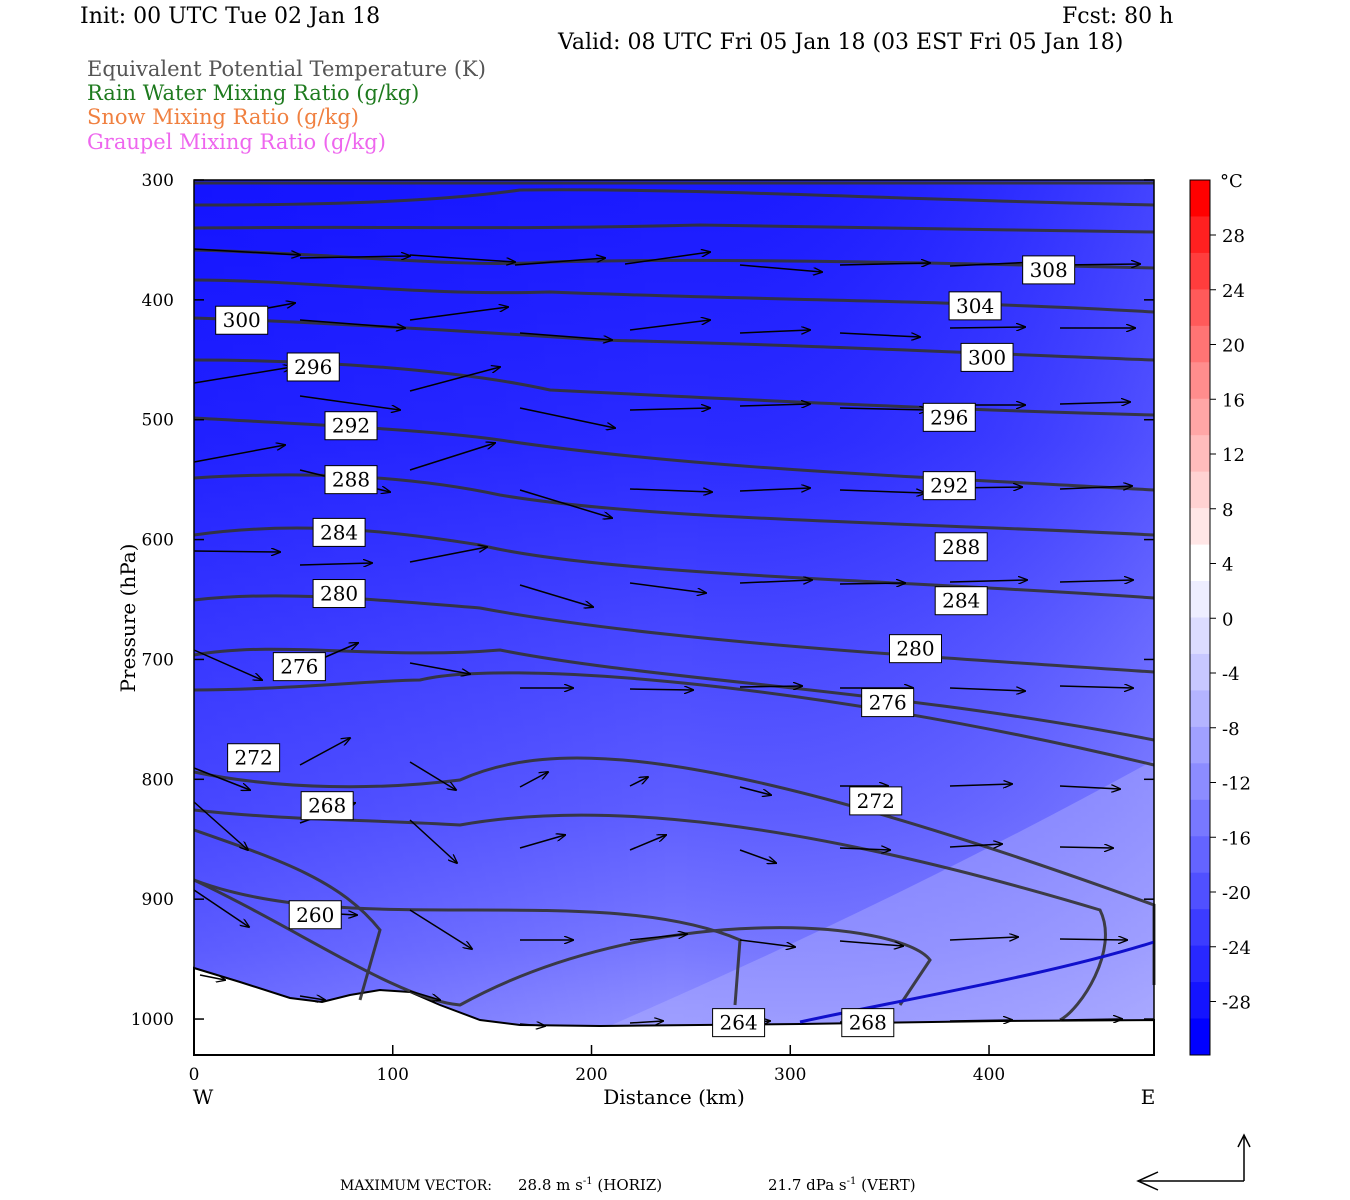  What do you see at coordinates (1236, 838) in the screenshot?
I see `colorbar-label: -16` at bounding box center [1236, 838].